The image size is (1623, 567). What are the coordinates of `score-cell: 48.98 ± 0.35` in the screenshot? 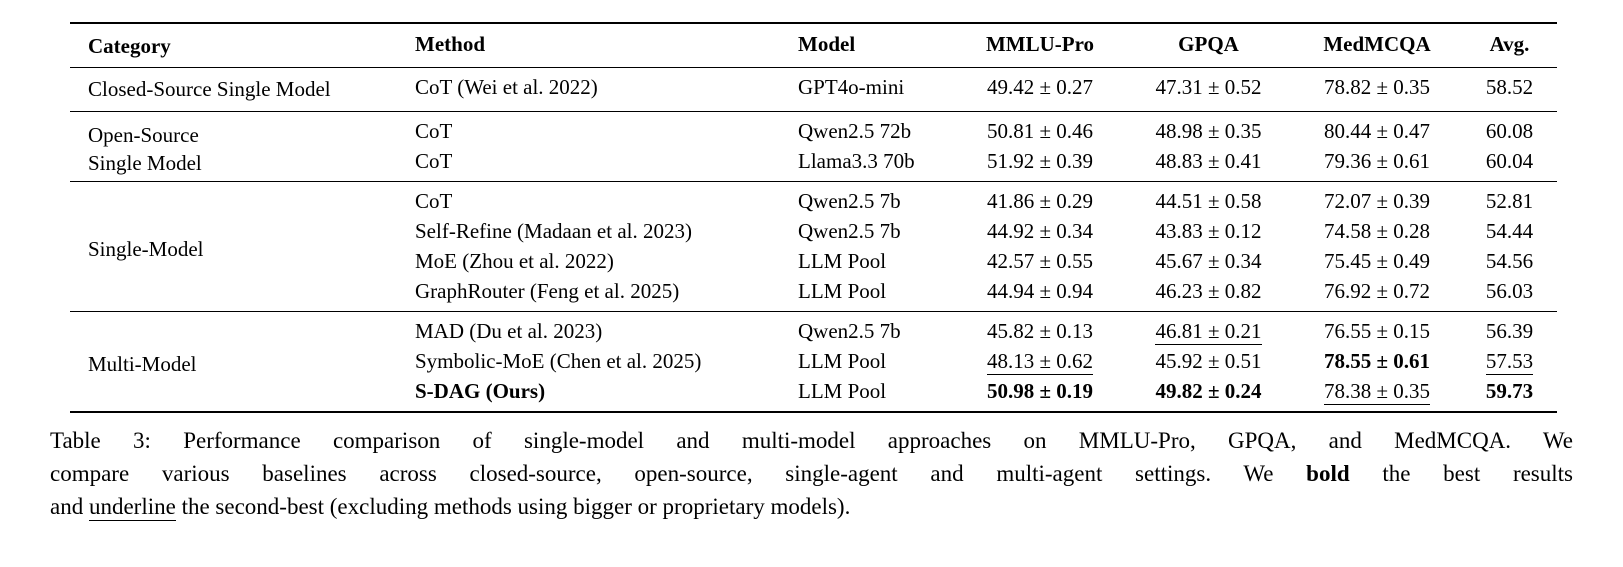 It's located at (1208, 129).